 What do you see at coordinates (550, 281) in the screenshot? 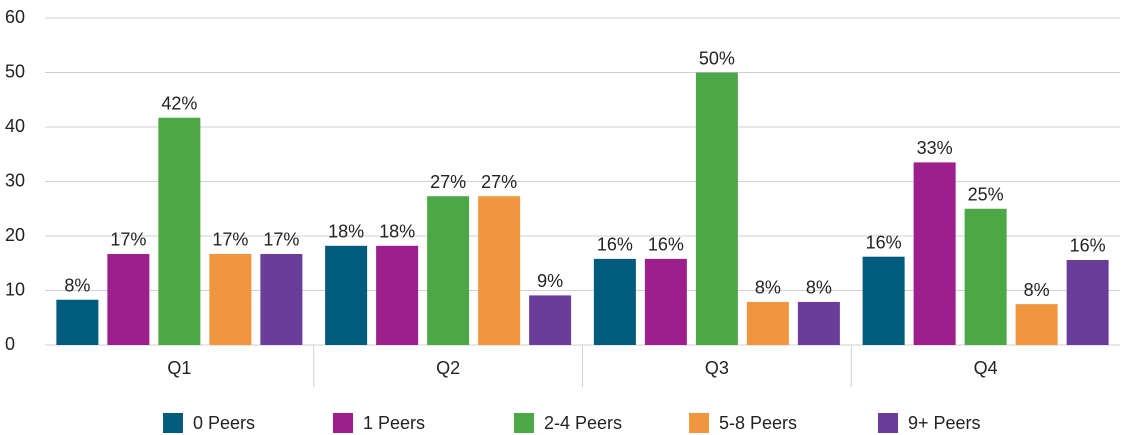
I see `value-label: 9%` at bounding box center [550, 281].